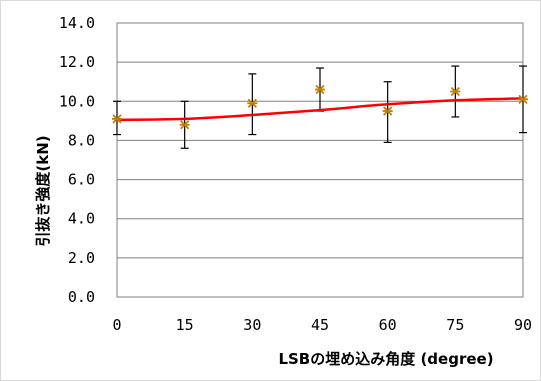 This screenshot has height=381, width=541. What do you see at coordinates (385, 359) in the screenshot?
I see `x-axis-title: LSBの埋め込み角度 (degree)` at bounding box center [385, 359].